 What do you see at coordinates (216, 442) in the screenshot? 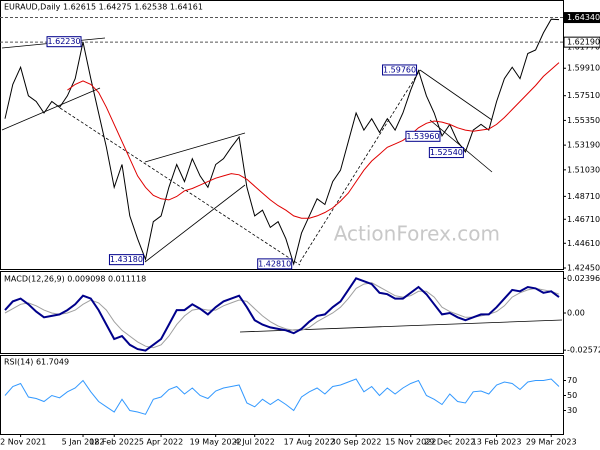
I see `x-tick-label: 19 May 2022` at bounding box center [216, 442].